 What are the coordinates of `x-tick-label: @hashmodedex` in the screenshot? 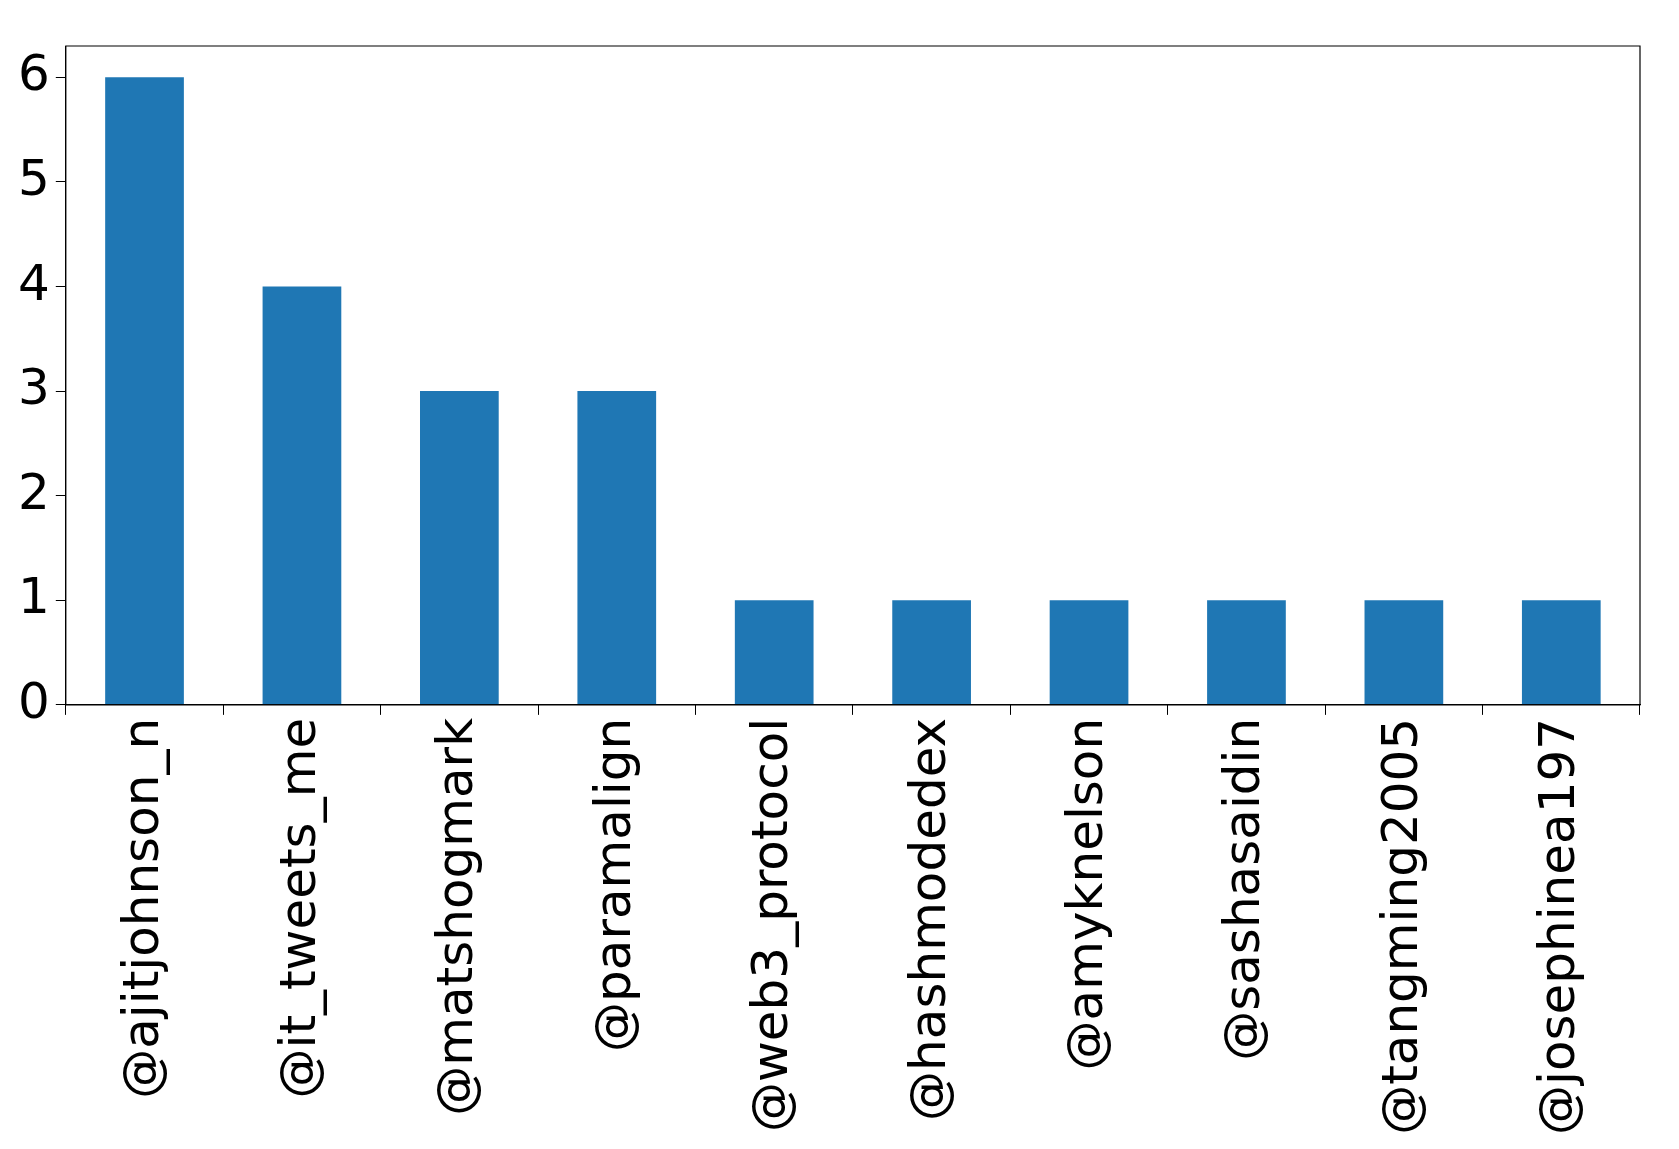 It's located at (927, 919).